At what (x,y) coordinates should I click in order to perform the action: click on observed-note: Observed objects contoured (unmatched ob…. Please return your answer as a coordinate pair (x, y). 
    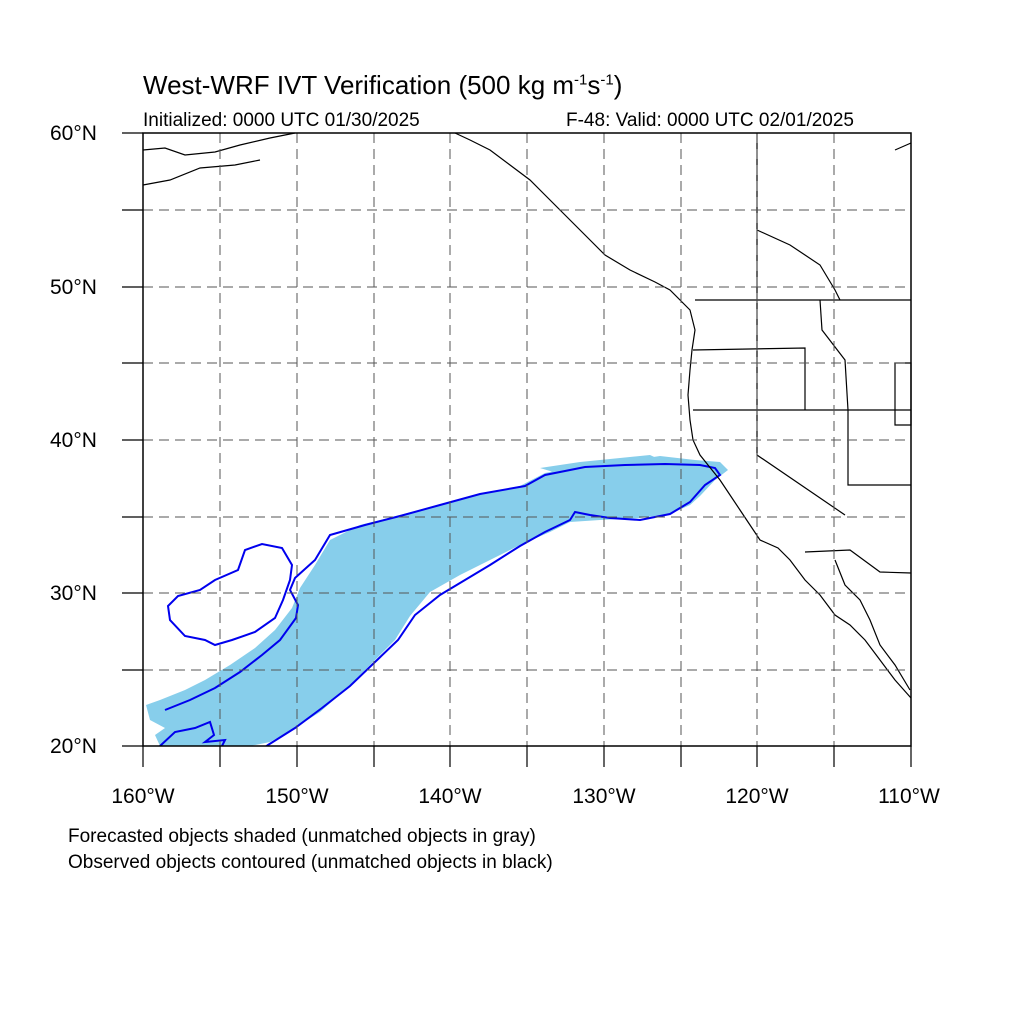
    Looking at the image, I should click on (310, 862).